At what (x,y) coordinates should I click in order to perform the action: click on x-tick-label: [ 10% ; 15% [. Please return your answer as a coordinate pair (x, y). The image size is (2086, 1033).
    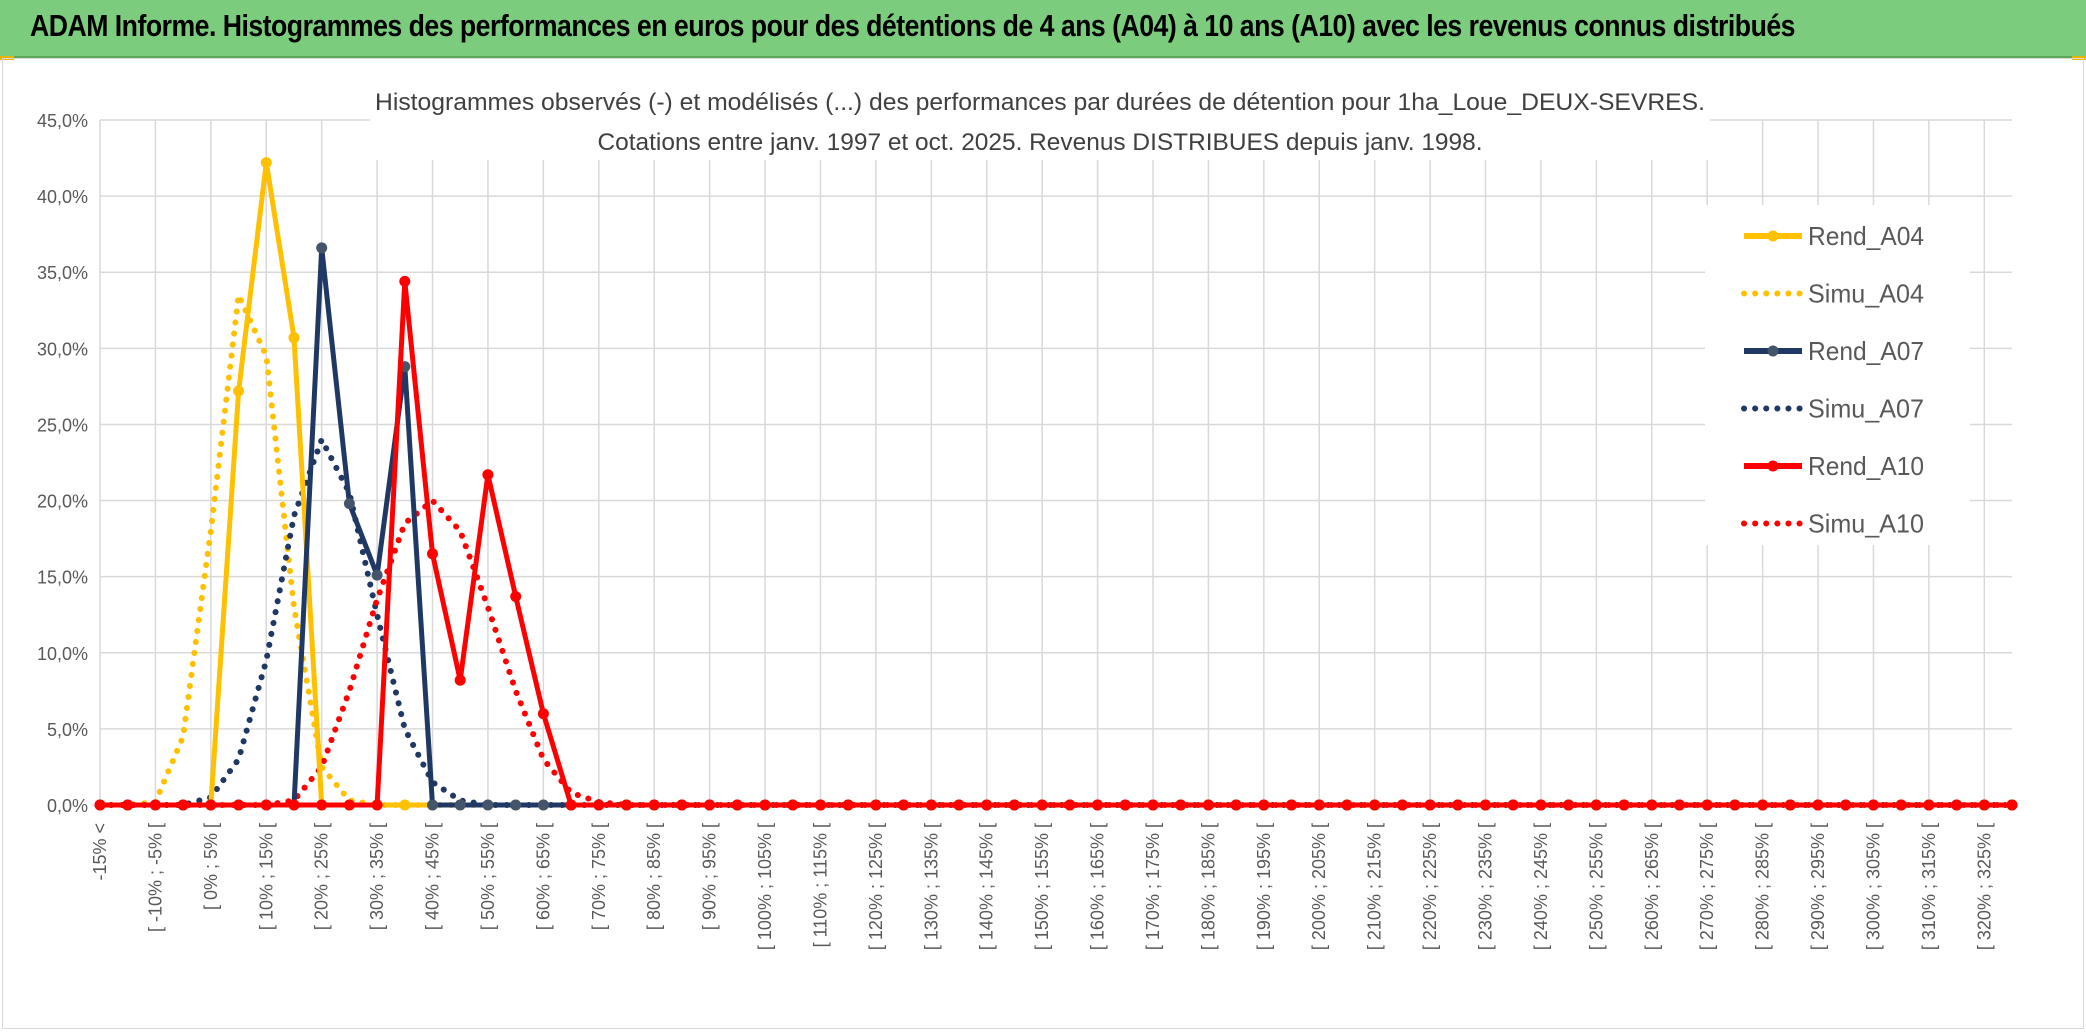
    Looking at the image, I should click on (266, 876).